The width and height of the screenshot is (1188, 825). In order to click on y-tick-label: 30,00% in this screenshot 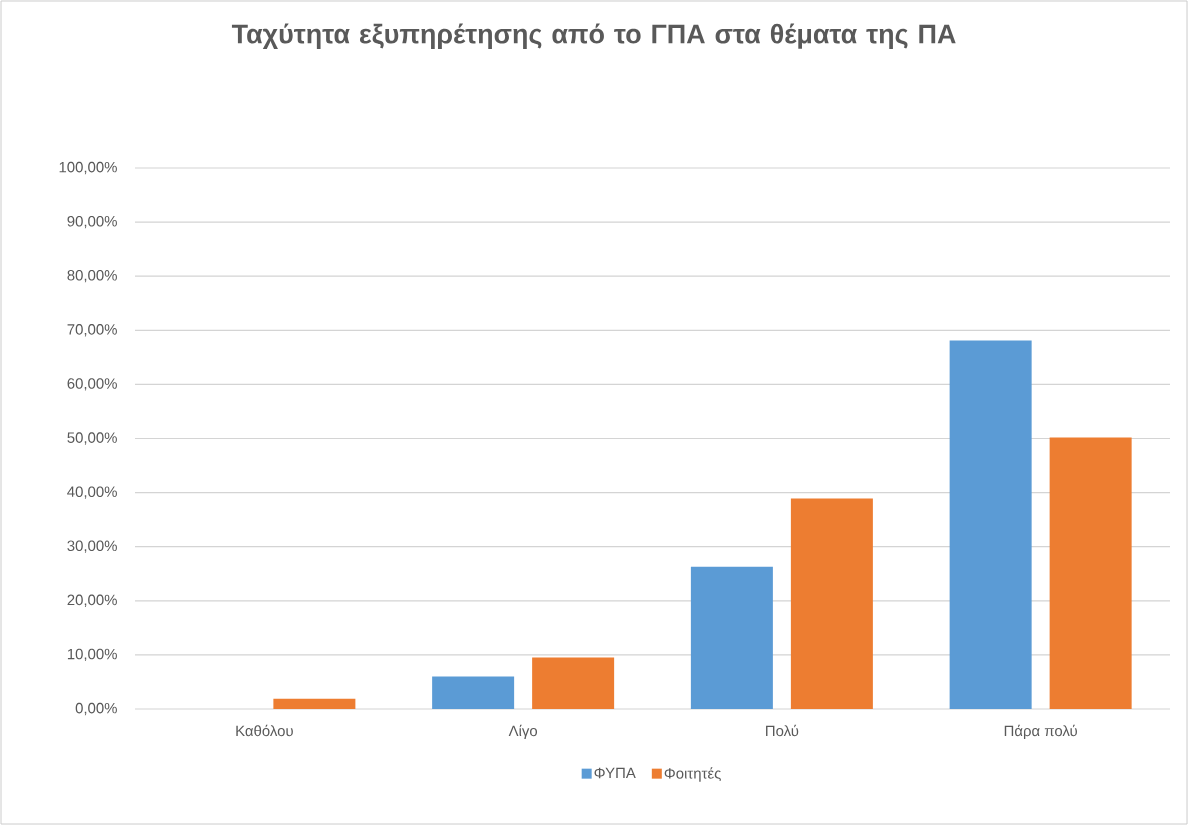, I will do `click(92, 546)`.